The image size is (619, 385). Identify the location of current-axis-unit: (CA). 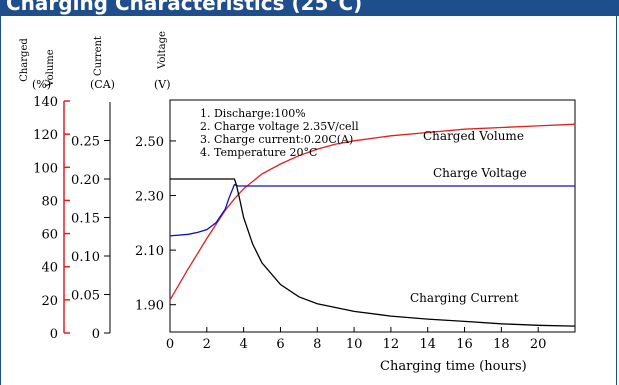
(102, 84).